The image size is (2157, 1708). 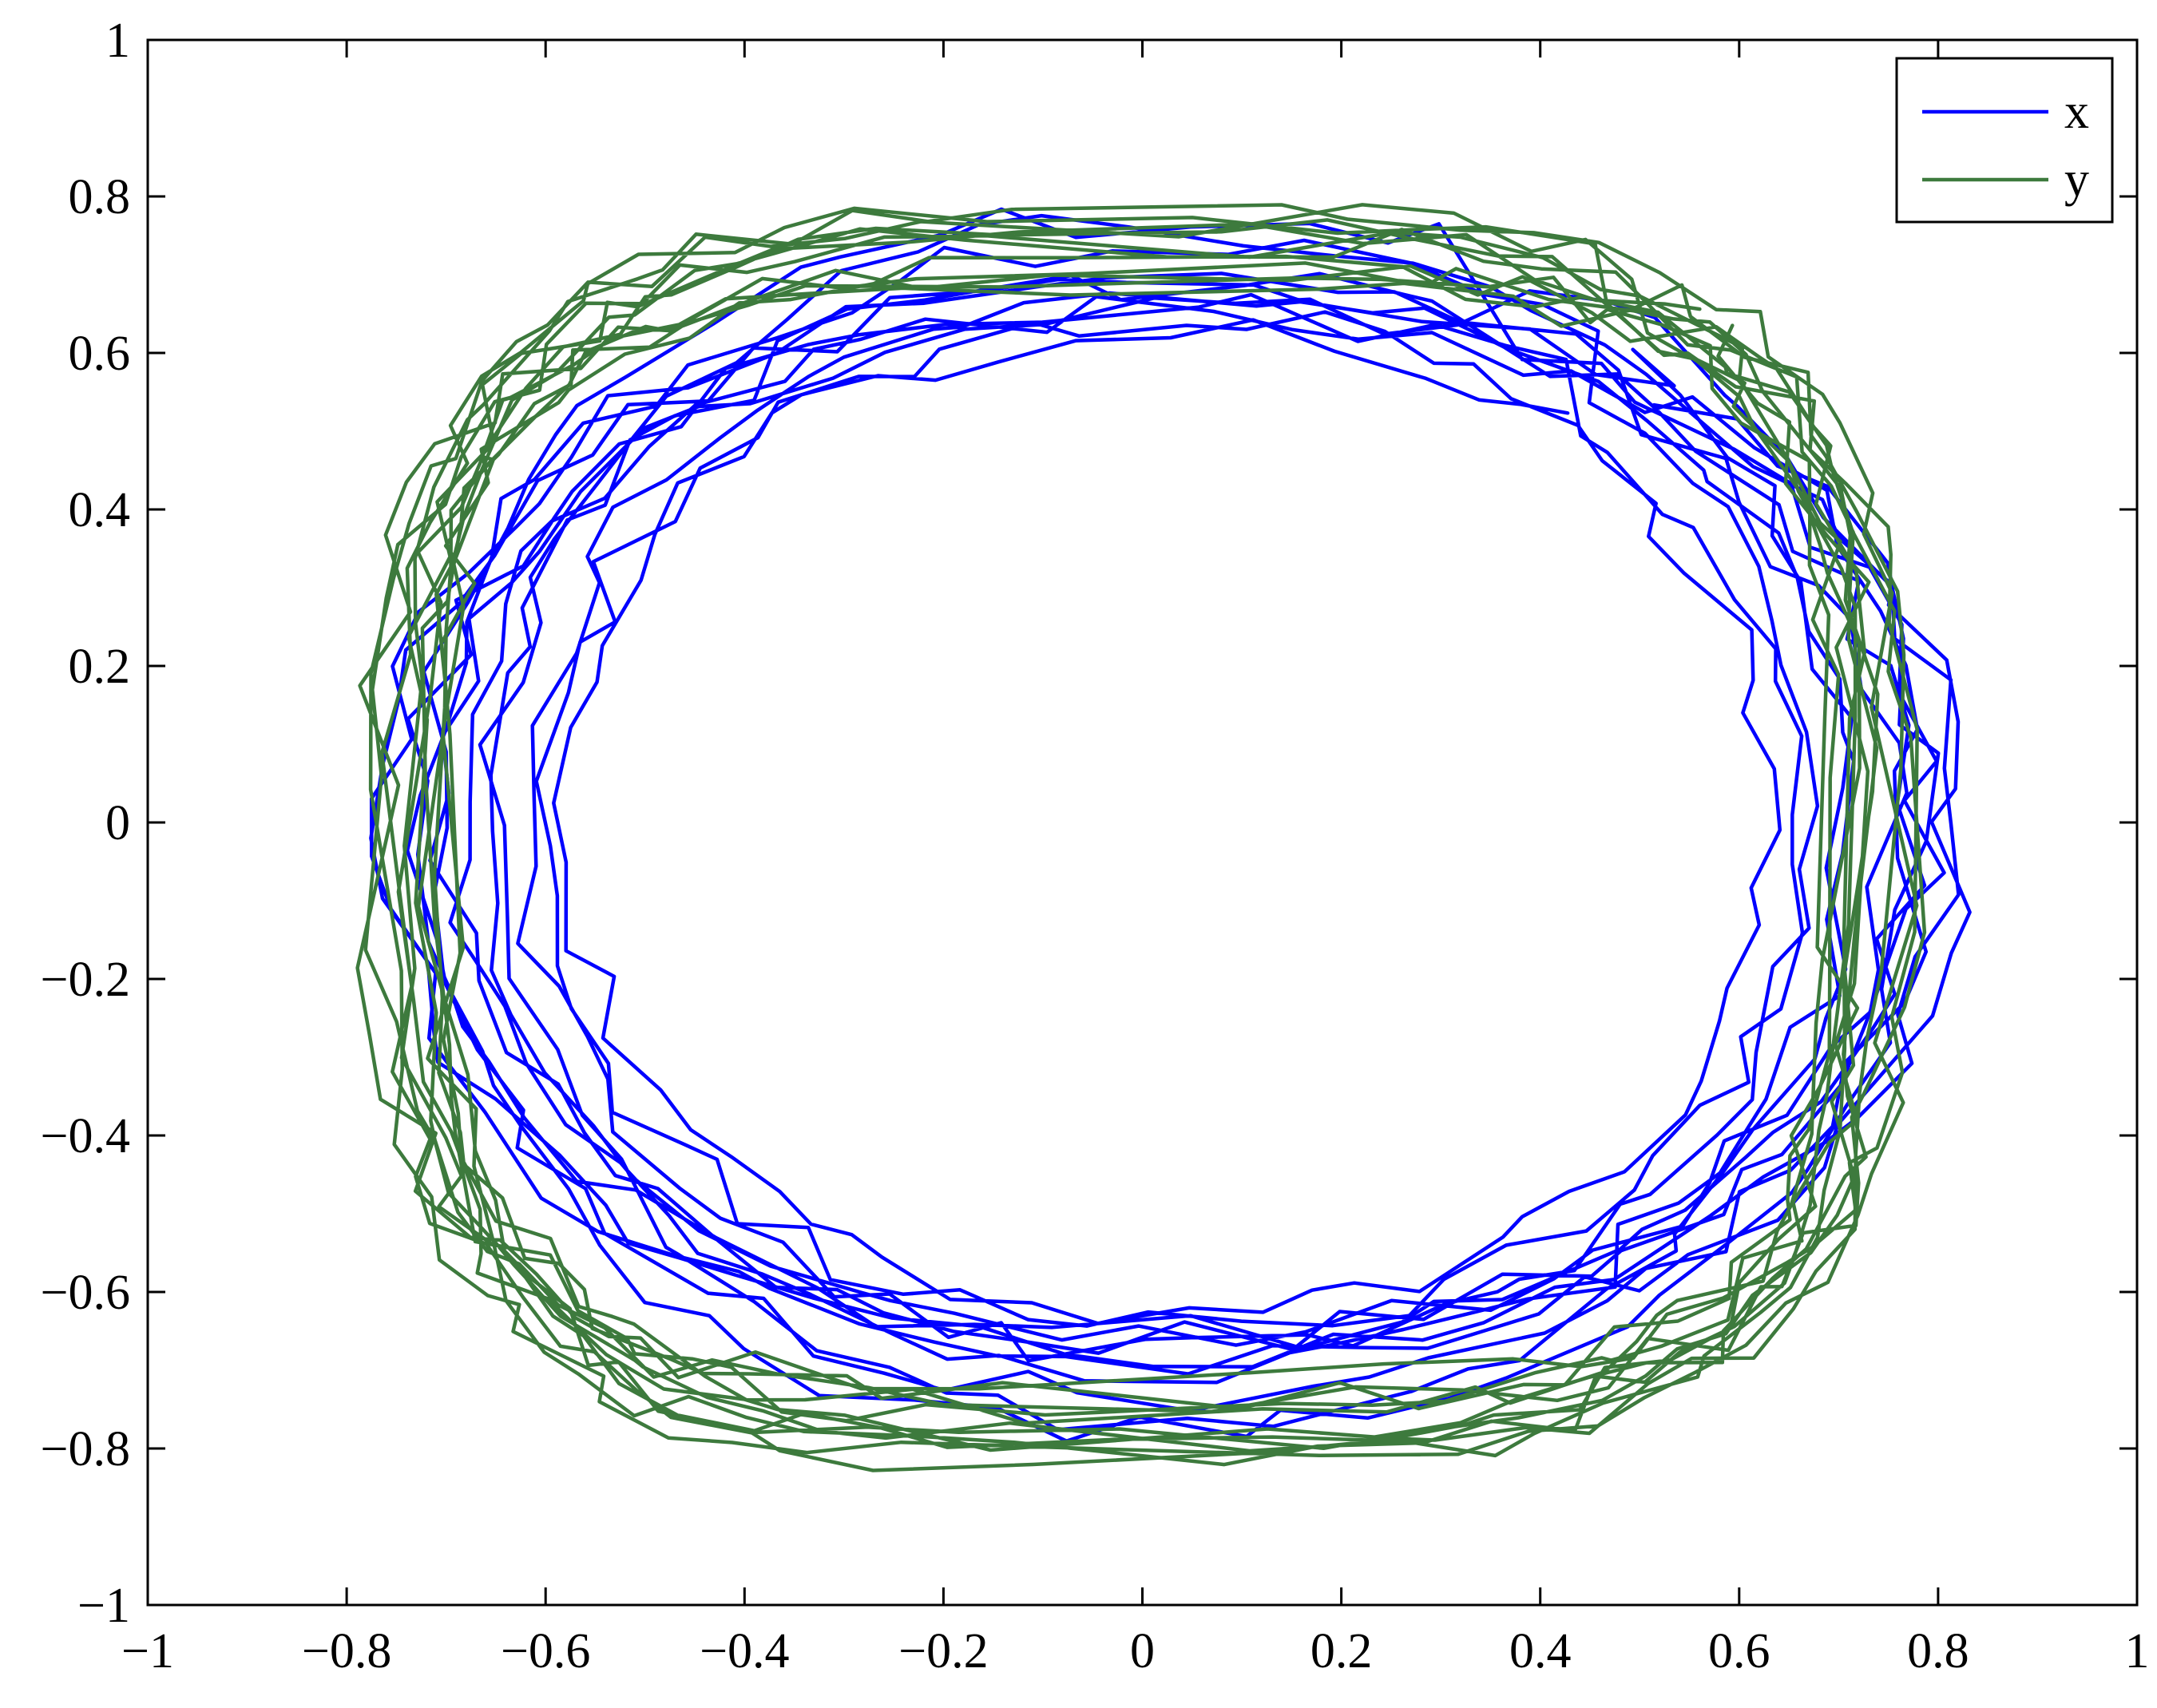 What do you see at coordinates (2137, 1651) in the screenshot?
I see `x-tick-label: 1` at bounding box center [2137, 1651].